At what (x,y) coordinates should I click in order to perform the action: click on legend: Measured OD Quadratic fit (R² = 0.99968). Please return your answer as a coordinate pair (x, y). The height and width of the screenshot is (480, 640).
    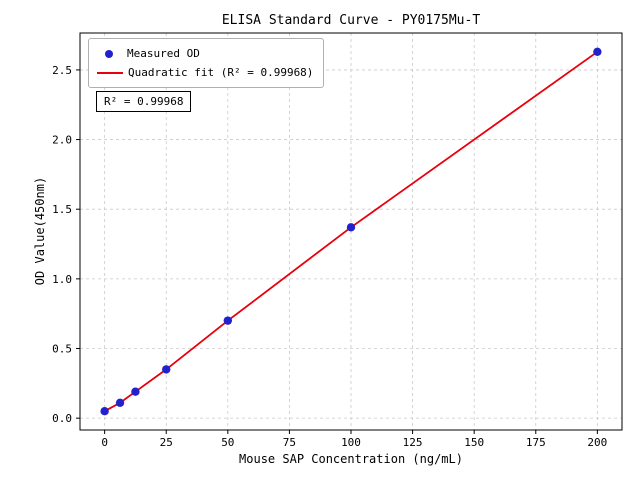
    Looking at the image, I should click on (206, 63).